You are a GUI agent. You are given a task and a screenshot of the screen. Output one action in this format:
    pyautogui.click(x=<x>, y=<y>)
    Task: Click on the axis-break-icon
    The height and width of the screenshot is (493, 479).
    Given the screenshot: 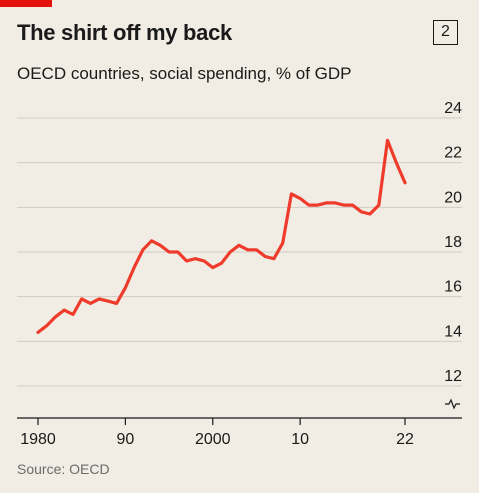 What is the action you would take?
    pyautogui.click(x=452, y=404)
    